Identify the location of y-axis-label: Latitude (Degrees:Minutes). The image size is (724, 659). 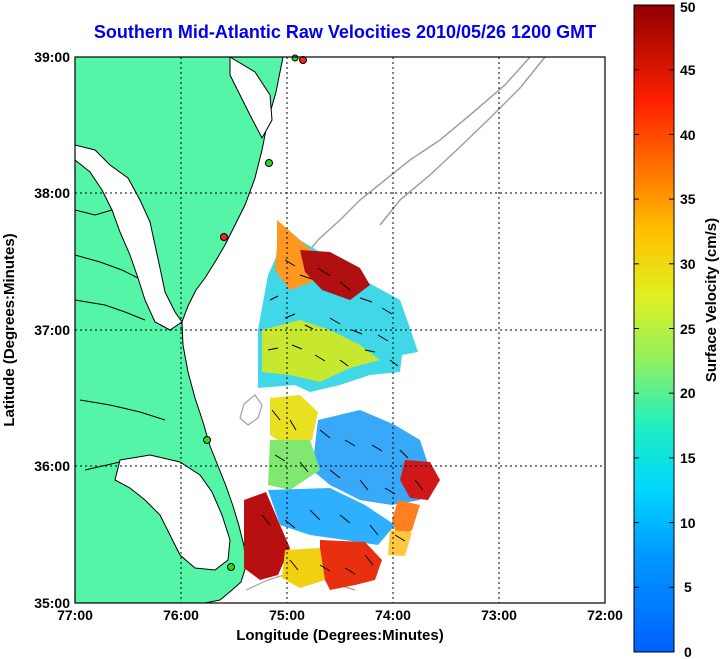
(9, 329).